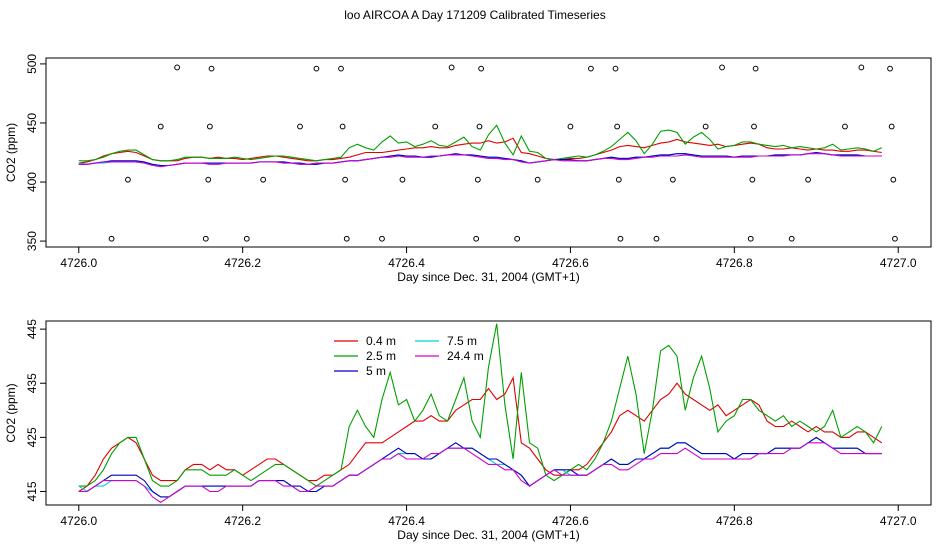 Image resolution: width=950 pixels, height=555 pixels. What do you see at coordinates (32, 329) in the screenshot?
I see `y-tick-label: 445` at bounding box center [32, 329].